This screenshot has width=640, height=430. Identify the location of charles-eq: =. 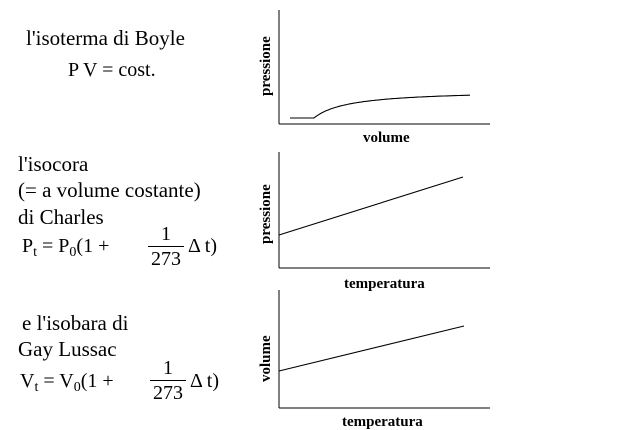
(48, 246).